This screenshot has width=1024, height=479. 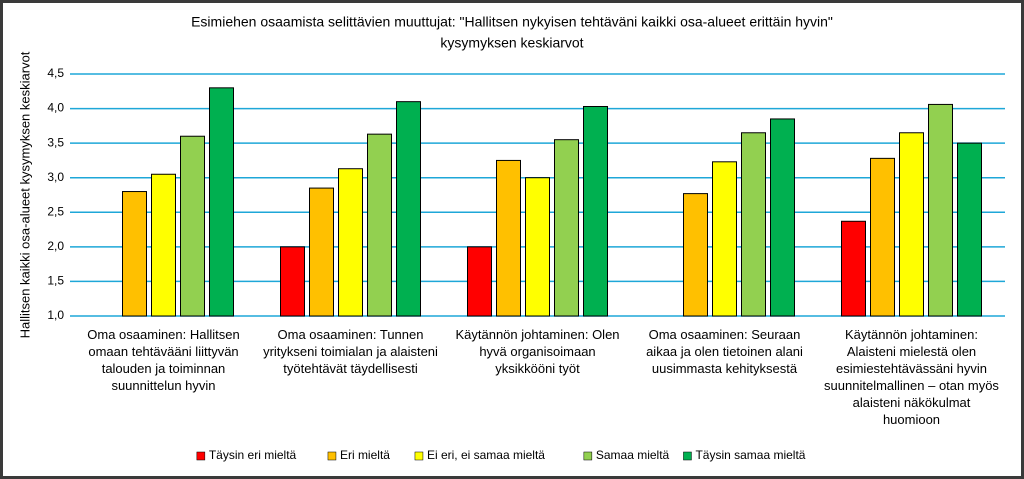 I want to click on legend-label: Täysin samaa mieltä, so click(x=750, y=455).